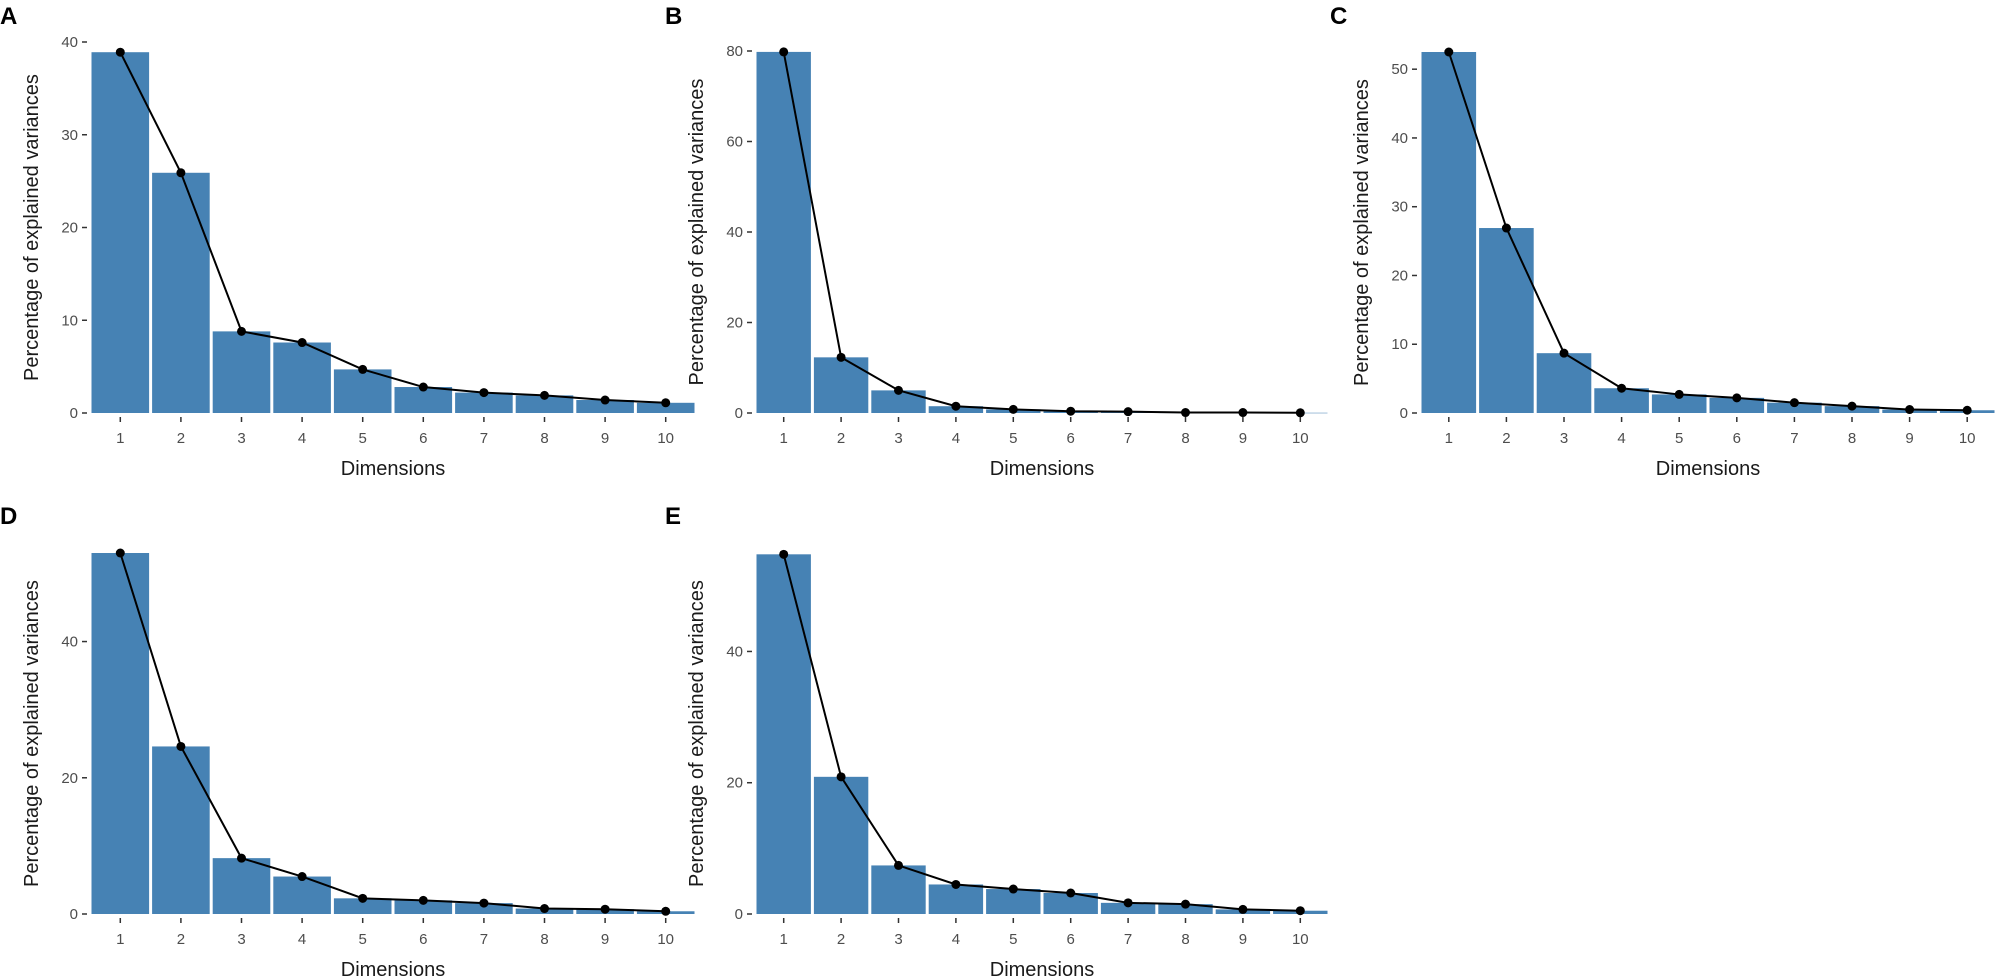 The width and height of the screenshot is (1996, 980). Describe the element at coordinates (1071, 939) in the screenshot. I see `panel-e-xtick-label: 6` at that location.